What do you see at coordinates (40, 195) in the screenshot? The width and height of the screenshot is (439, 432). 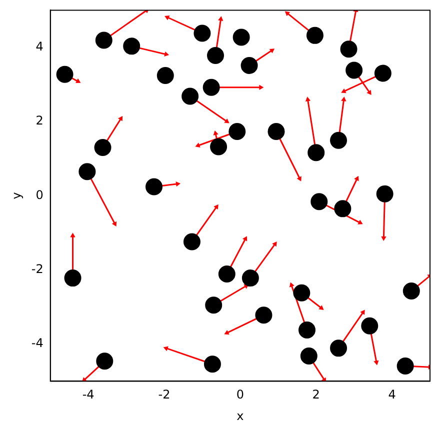 I see `y-tick-label: 0` at bounding box center [40, 195].